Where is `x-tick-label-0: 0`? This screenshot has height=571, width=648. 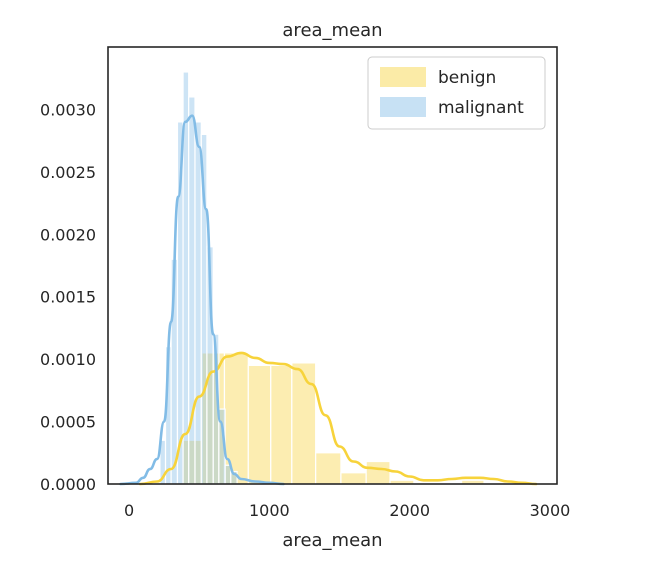
x-tick-label-0: 0 is located at coordinates (129, 510).